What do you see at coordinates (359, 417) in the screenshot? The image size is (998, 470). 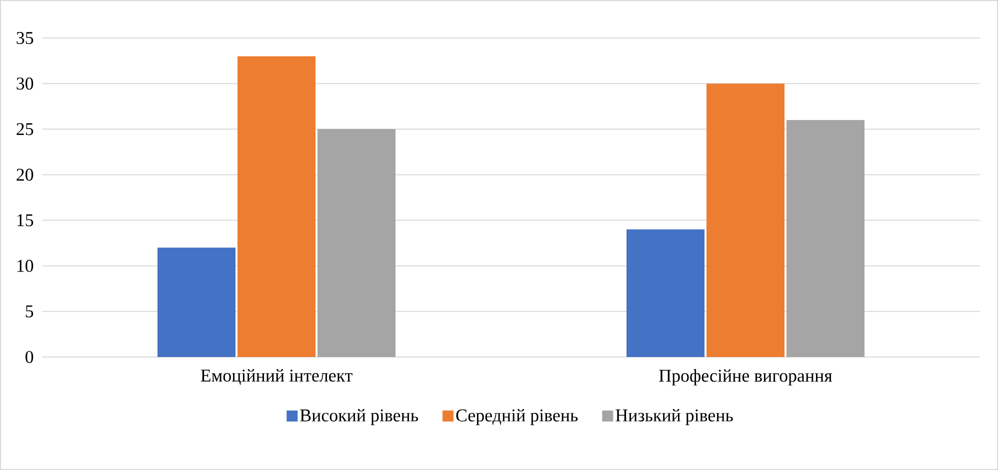 I see `legend-label: Високий рівень` at bounding box center [359, 417].